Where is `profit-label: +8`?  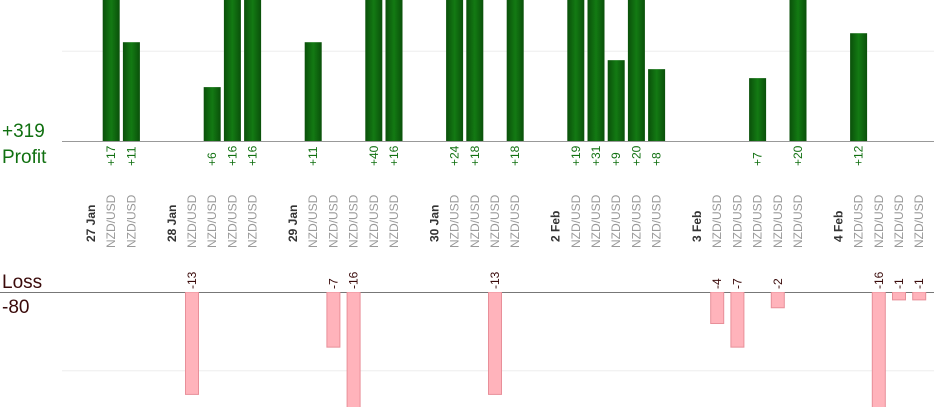 profit-label: +8 is located at coordinates (657, 159).